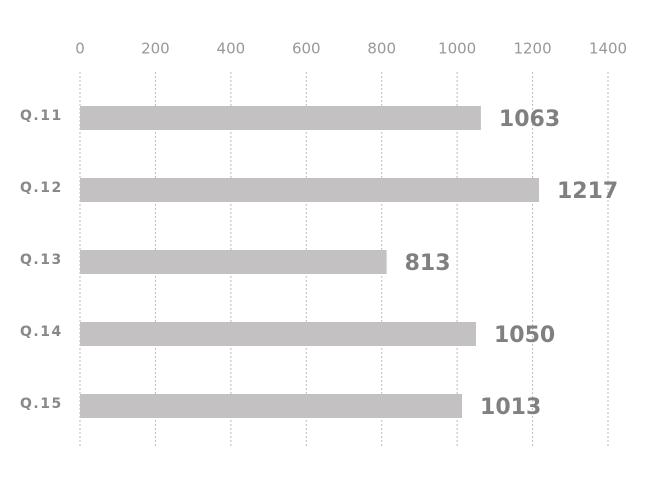 The width and height of the screenshot is (650, 488). I want to click on value-label: 1050, so click(524, 335).